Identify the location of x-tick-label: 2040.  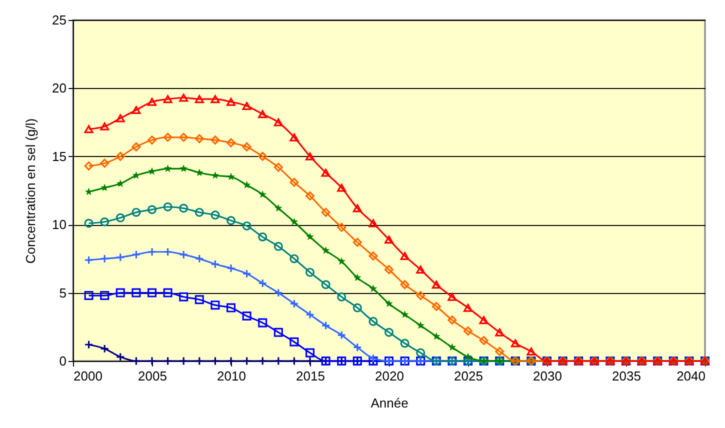
(691, 376).